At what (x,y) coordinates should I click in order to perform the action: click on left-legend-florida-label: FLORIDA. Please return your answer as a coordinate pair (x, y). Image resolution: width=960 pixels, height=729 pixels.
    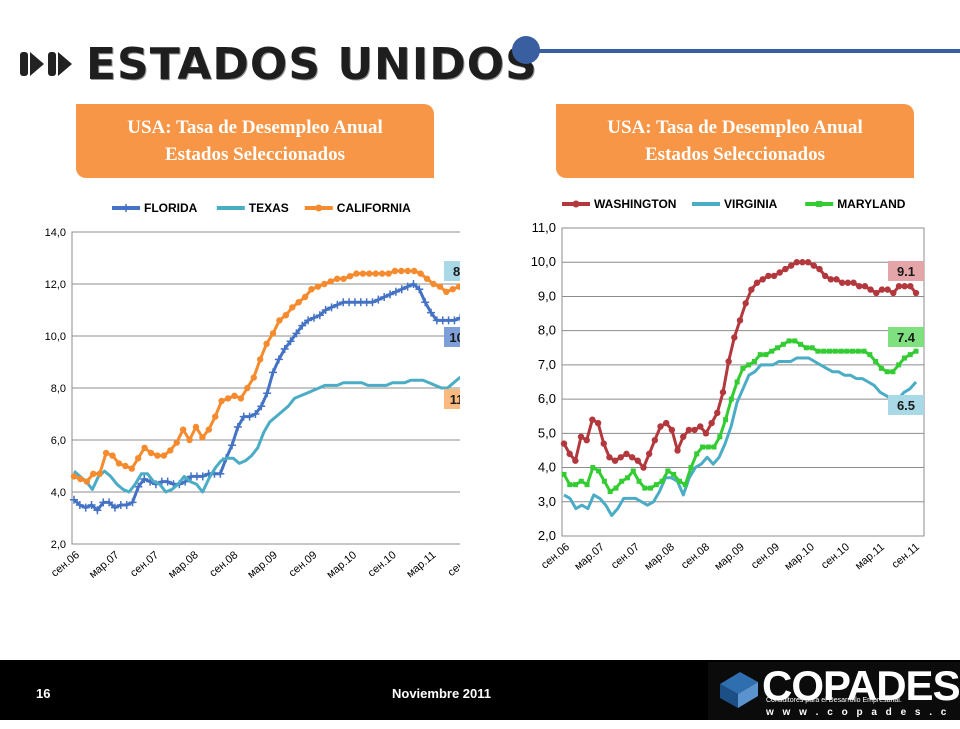
    Looking at the image, I should click on (171, 208).